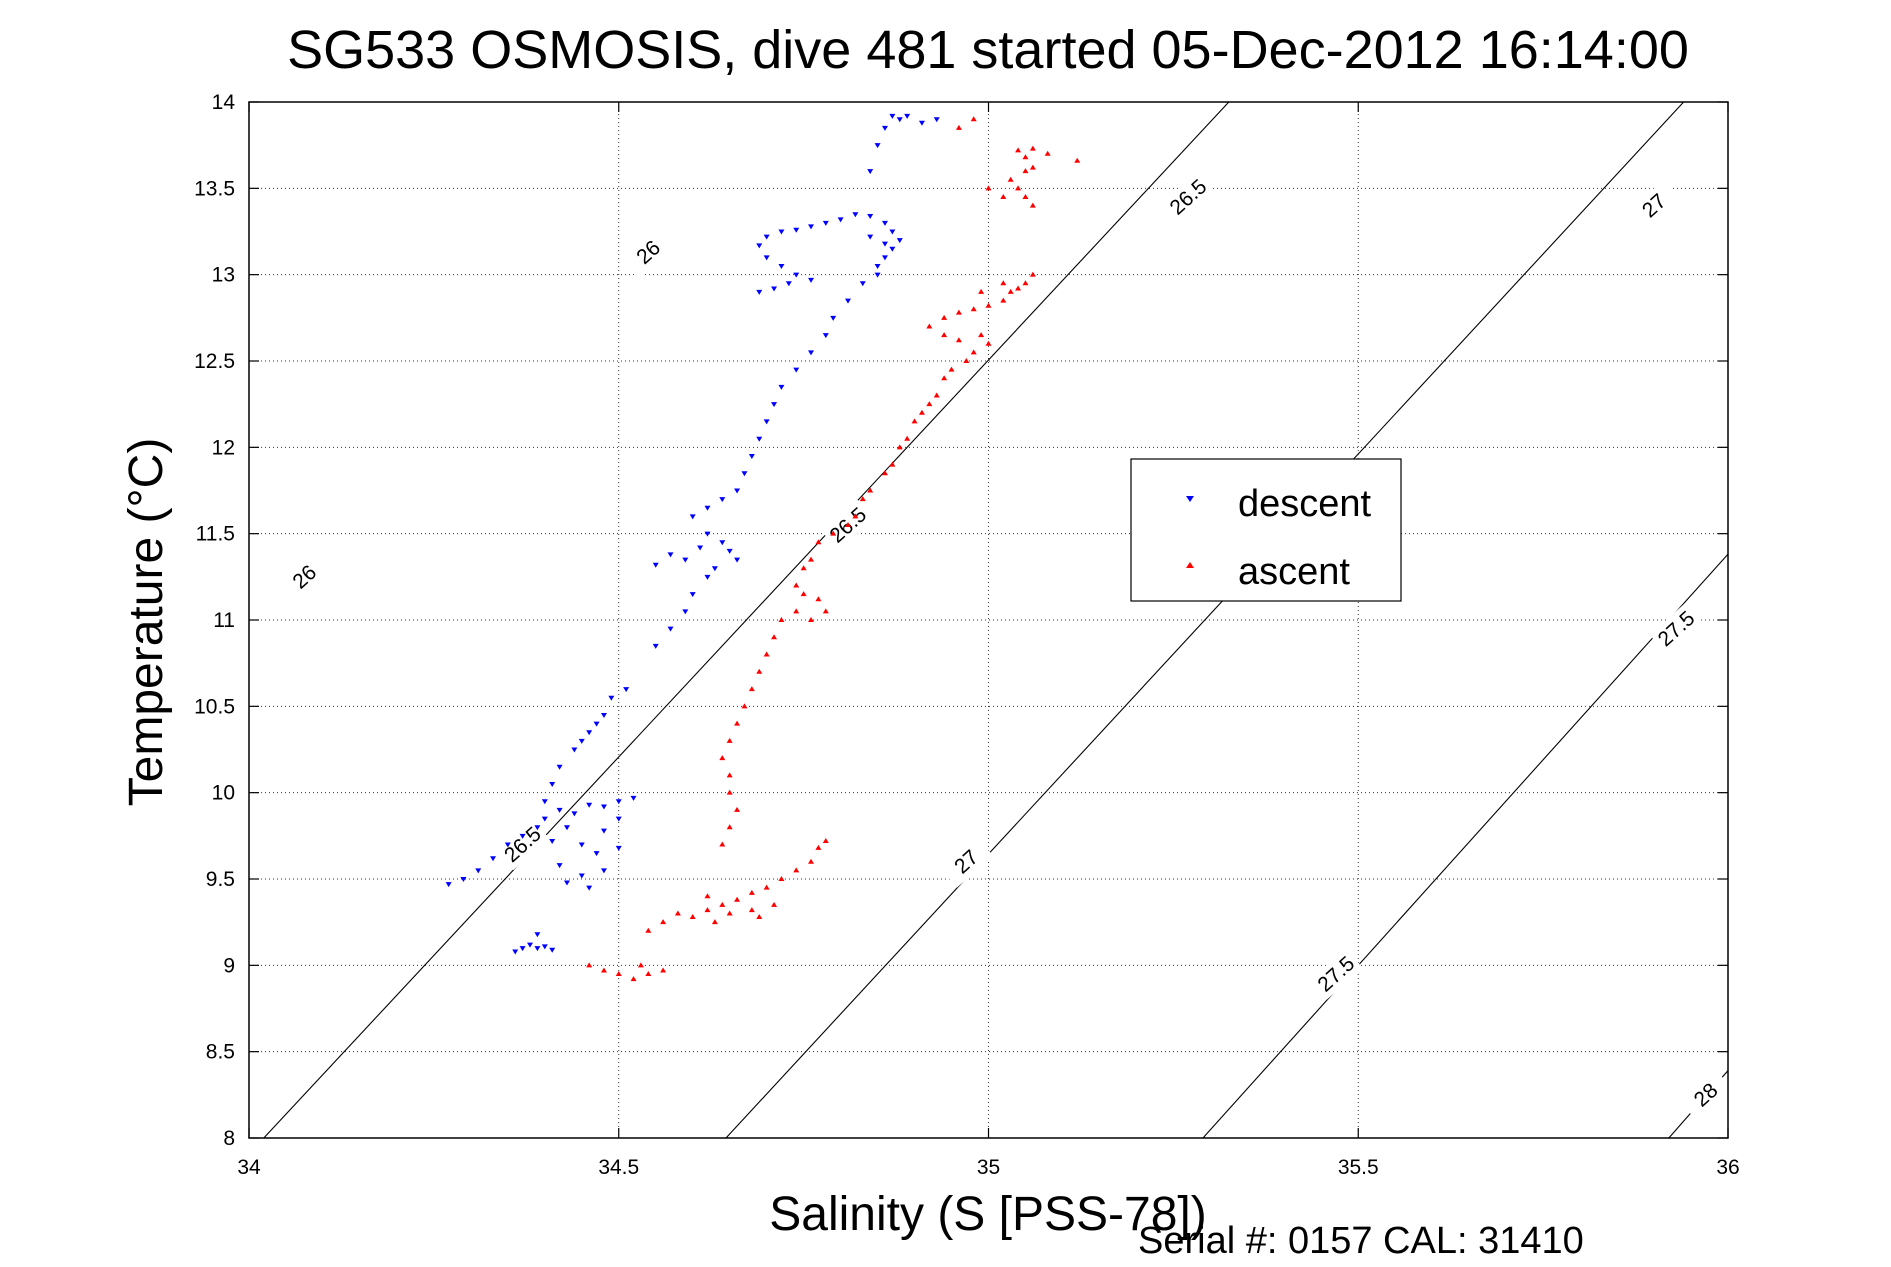 The image size is (1891, 1267). What do you see at coordinates (214, 706) in the screenshot?
I see `y-tick-label: 10.5` at bounding box center [214, 706].